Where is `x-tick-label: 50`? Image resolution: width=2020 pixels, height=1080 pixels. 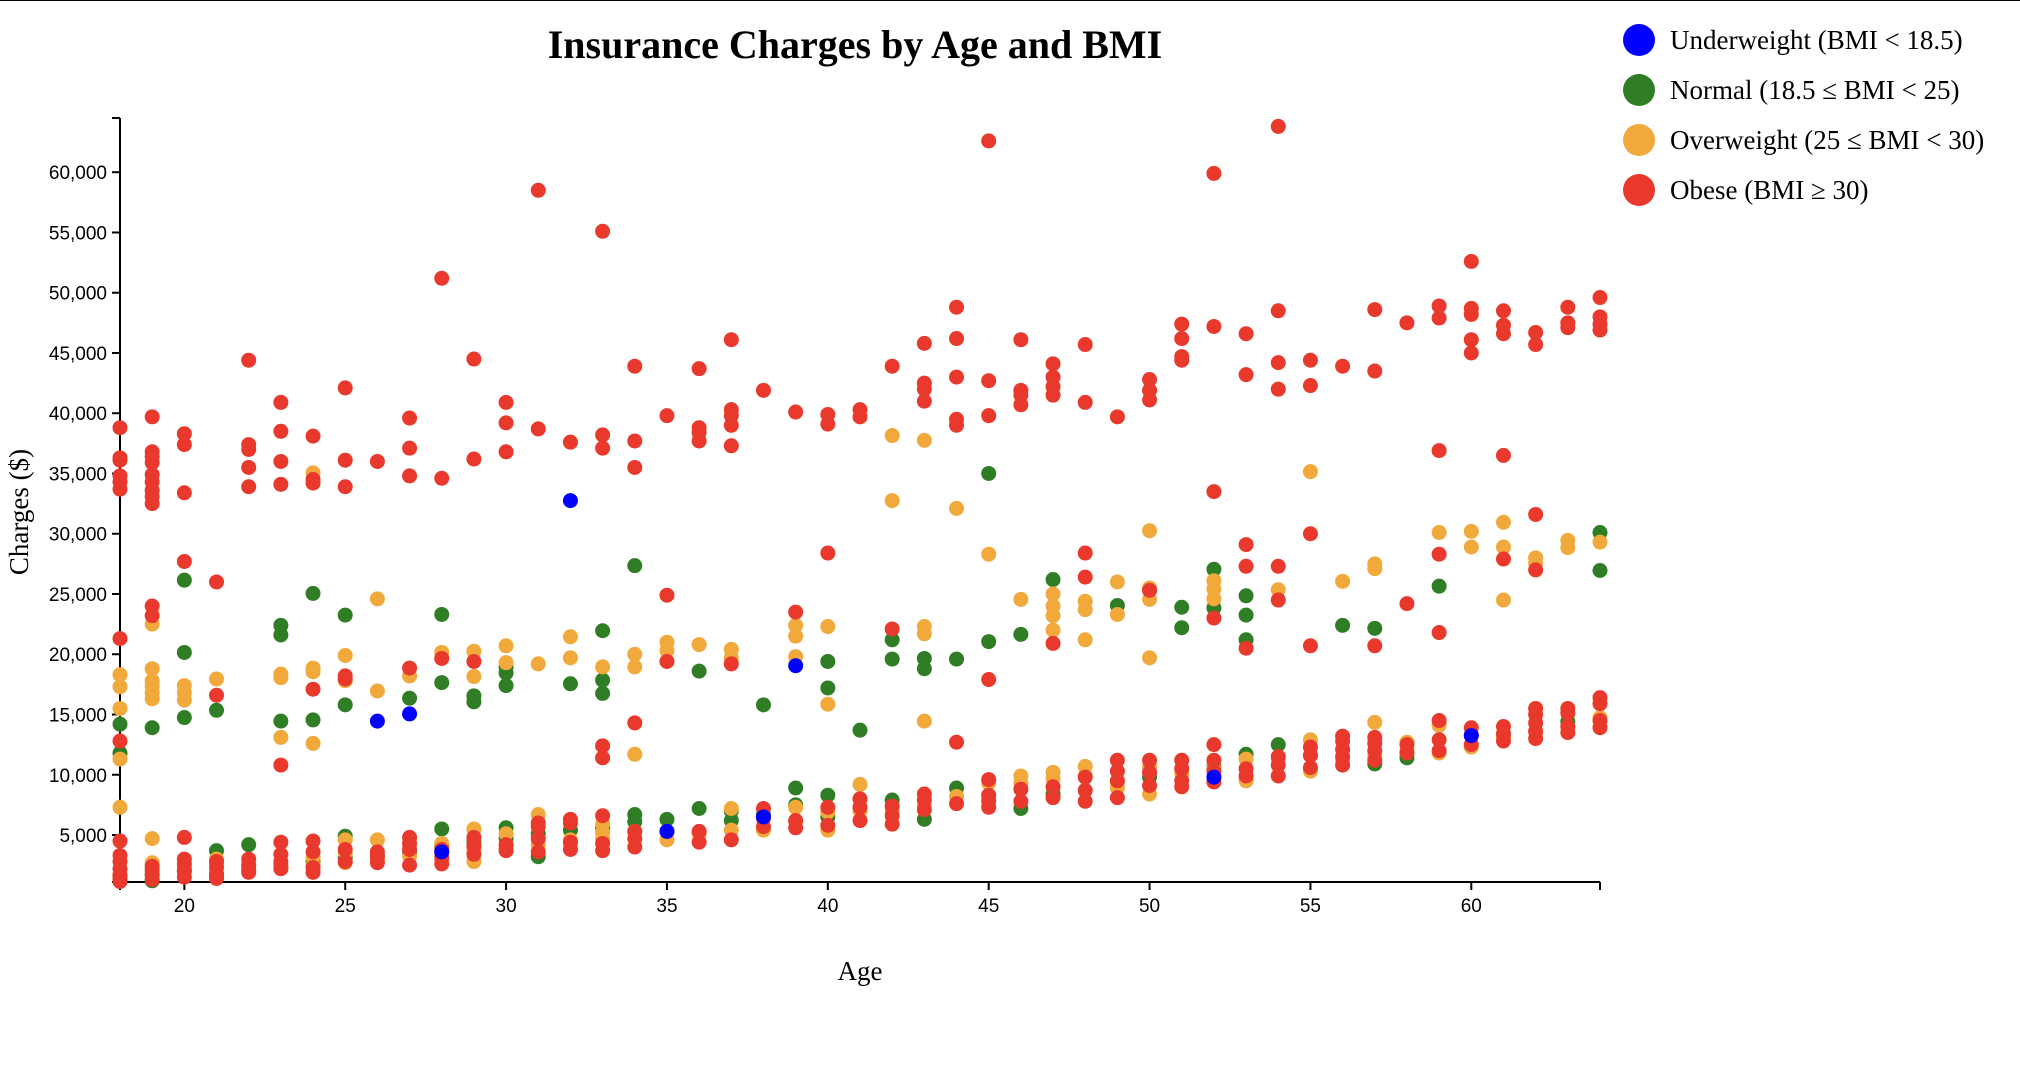
x-tick-label: 50 is located at coordinates (1149, 906).